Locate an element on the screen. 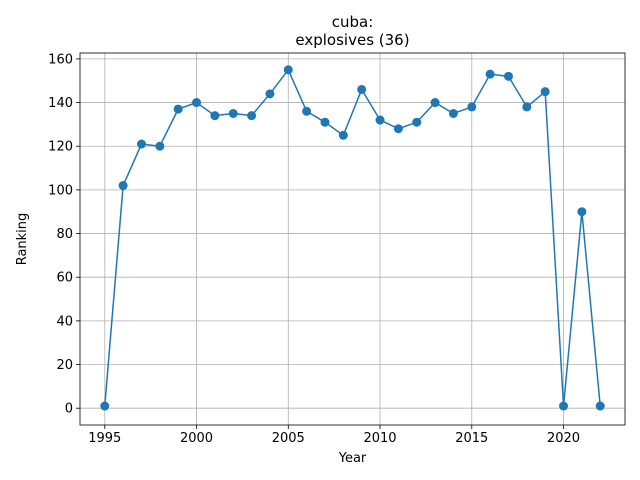 The height and width of the screenshot is (480, 640). x-axis-label: Year is located at coordinates (352, 458).